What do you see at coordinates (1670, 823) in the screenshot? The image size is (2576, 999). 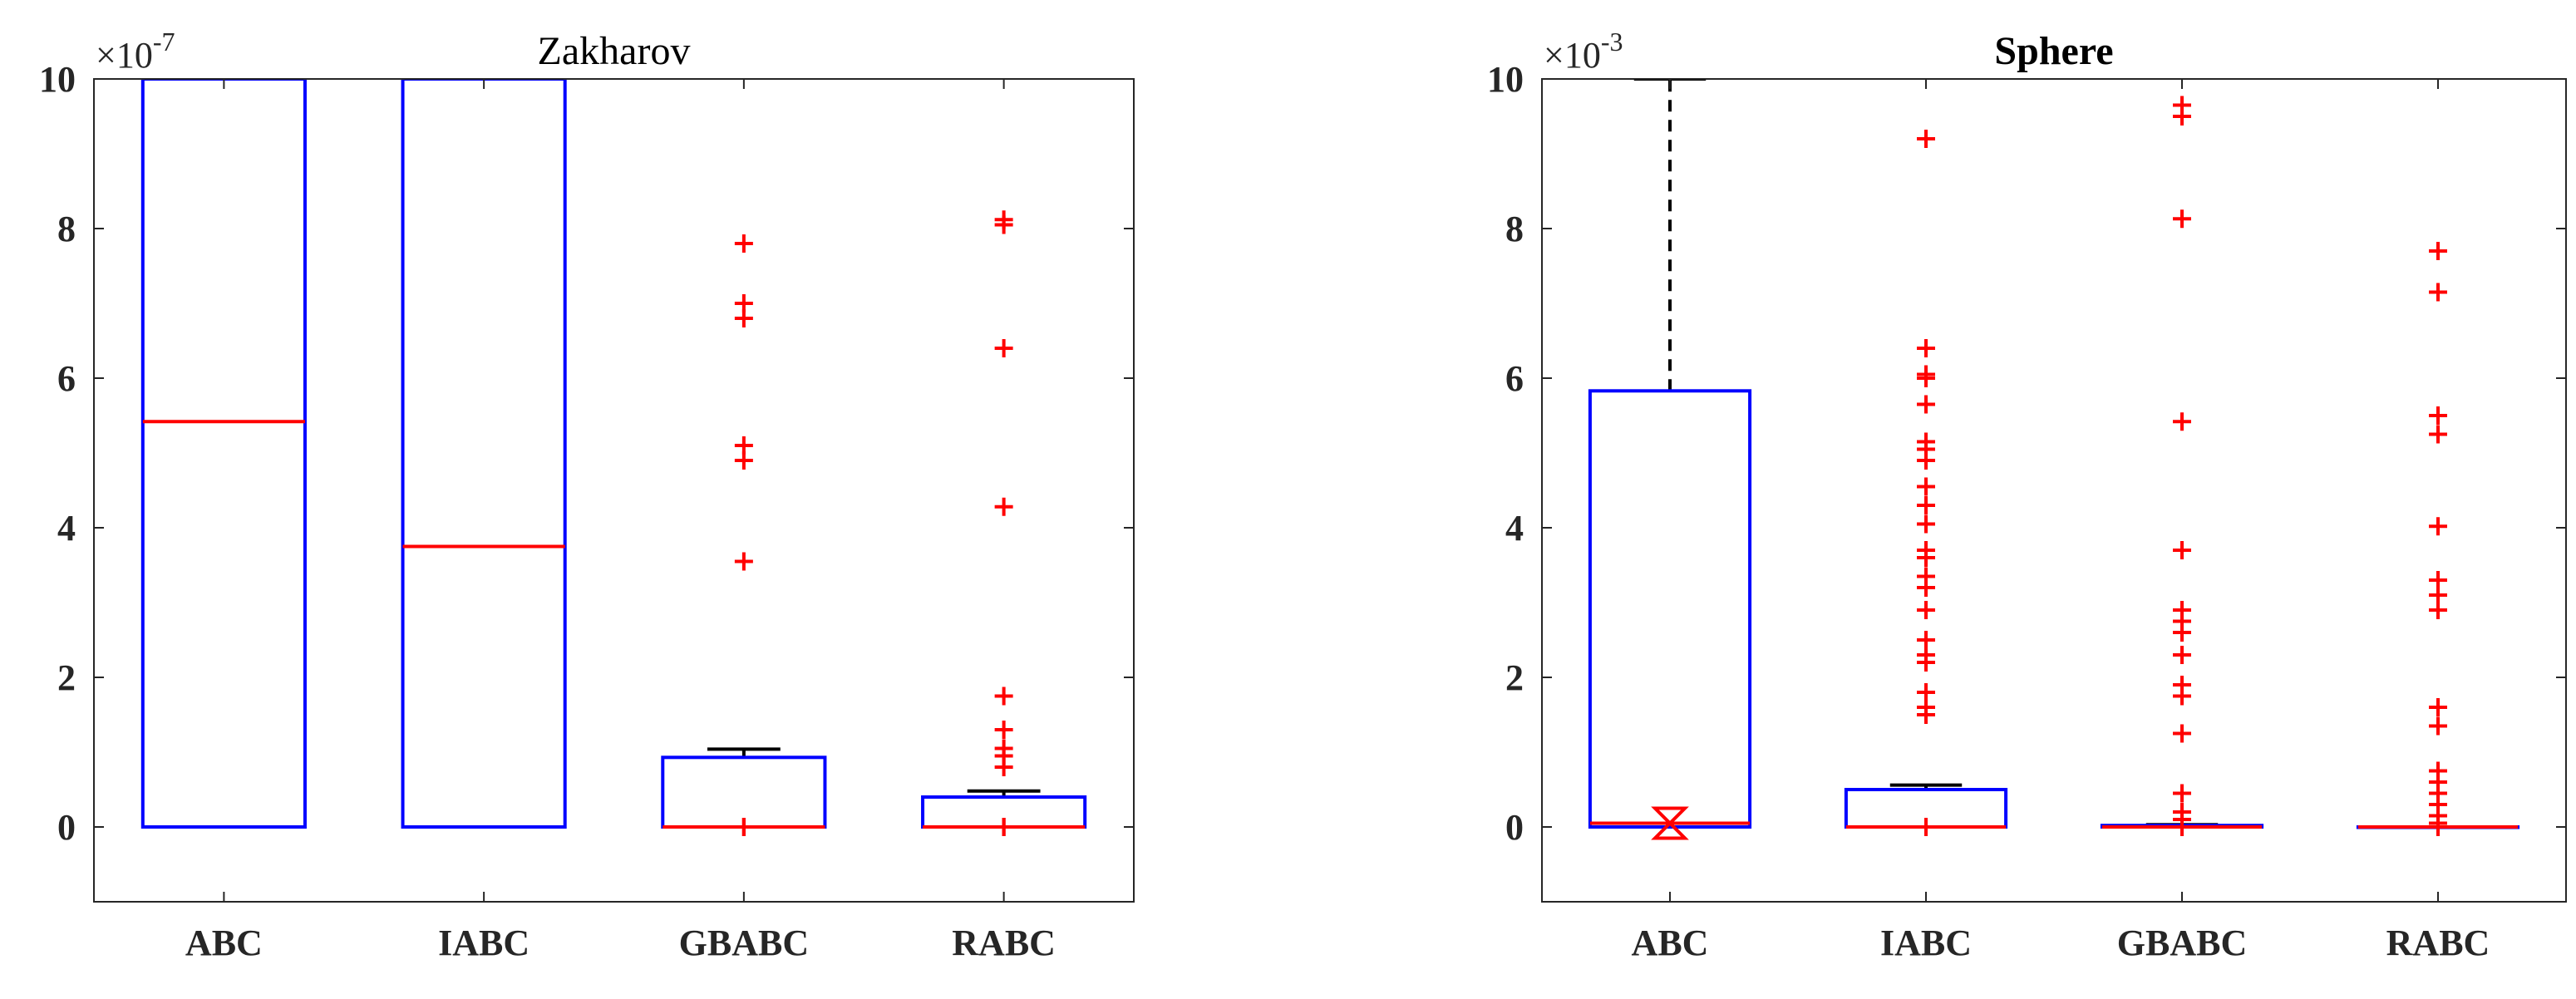 I see `median-notch` at bounding box center [1670, 823].